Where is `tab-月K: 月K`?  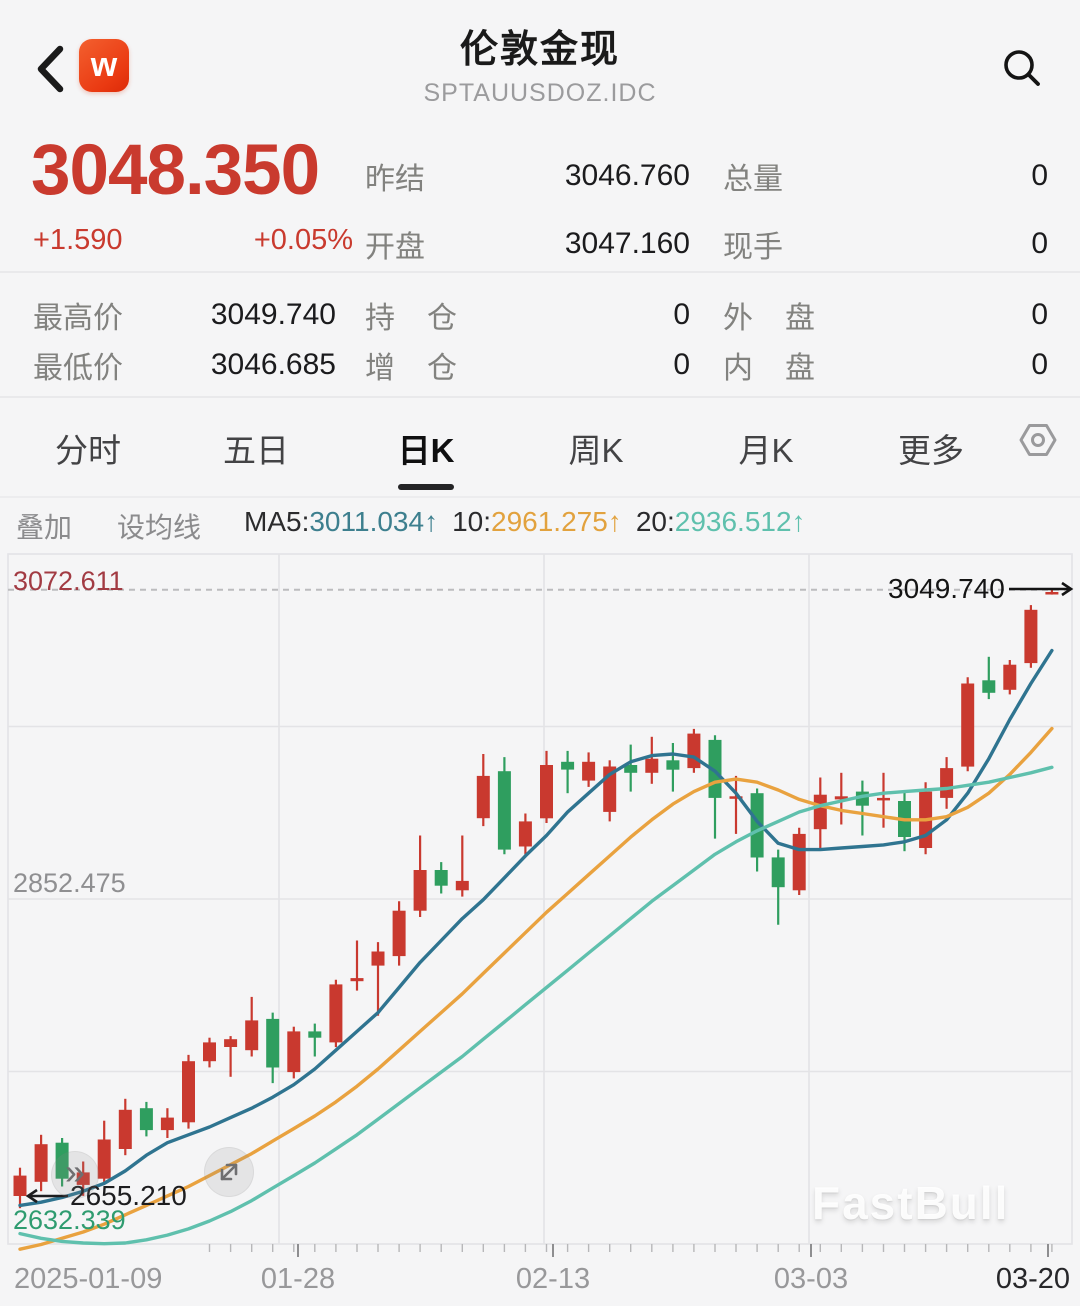
tab-月K: 月K is located at coordinates (766, 450).